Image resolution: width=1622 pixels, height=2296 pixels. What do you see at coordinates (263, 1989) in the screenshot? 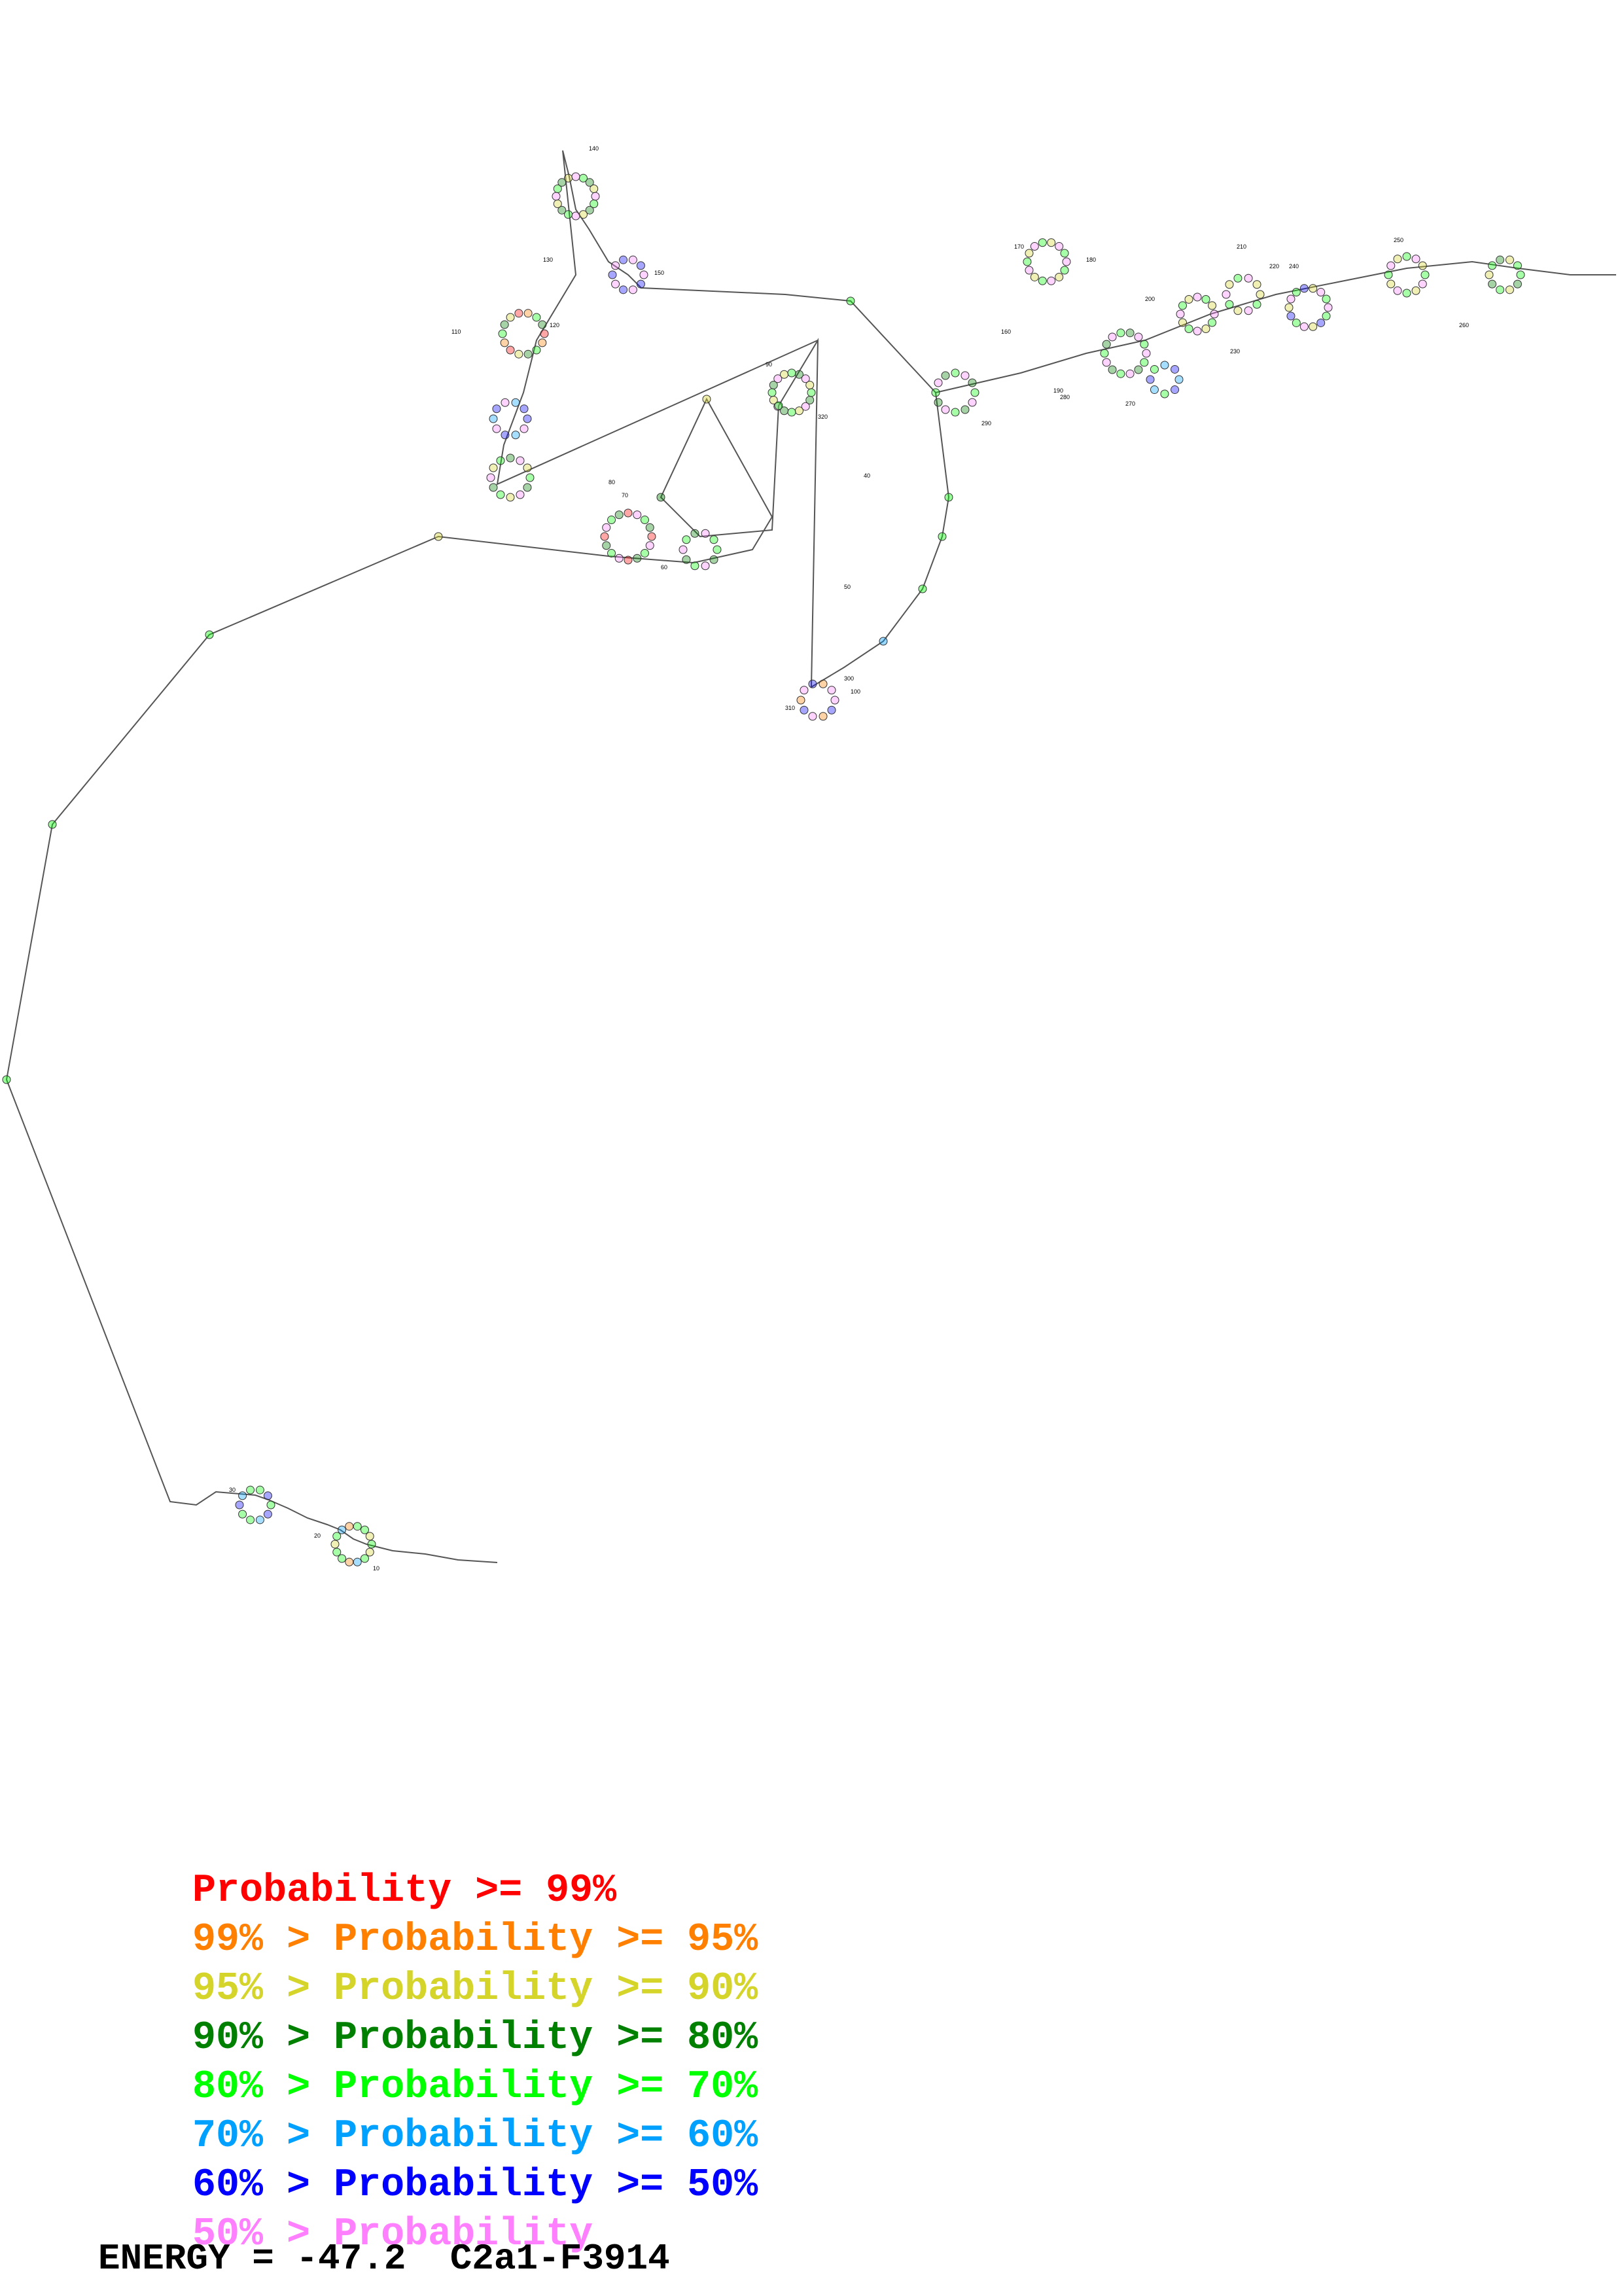
I see `legend-prefix: 95% >` at bounding box center [263, 1989].